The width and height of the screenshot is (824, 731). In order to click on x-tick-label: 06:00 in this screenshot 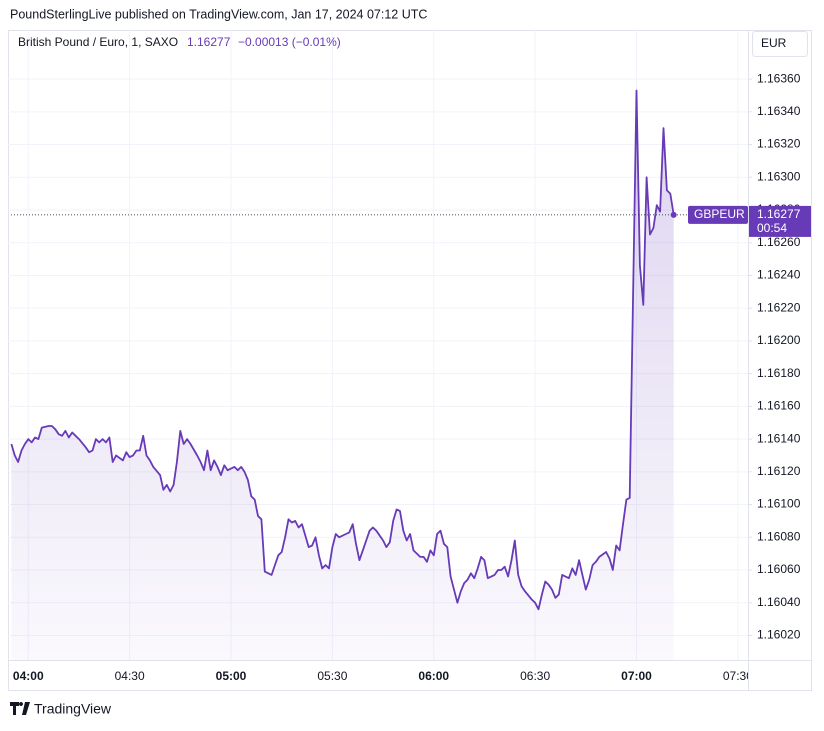, I will do `click(433, 676)`.